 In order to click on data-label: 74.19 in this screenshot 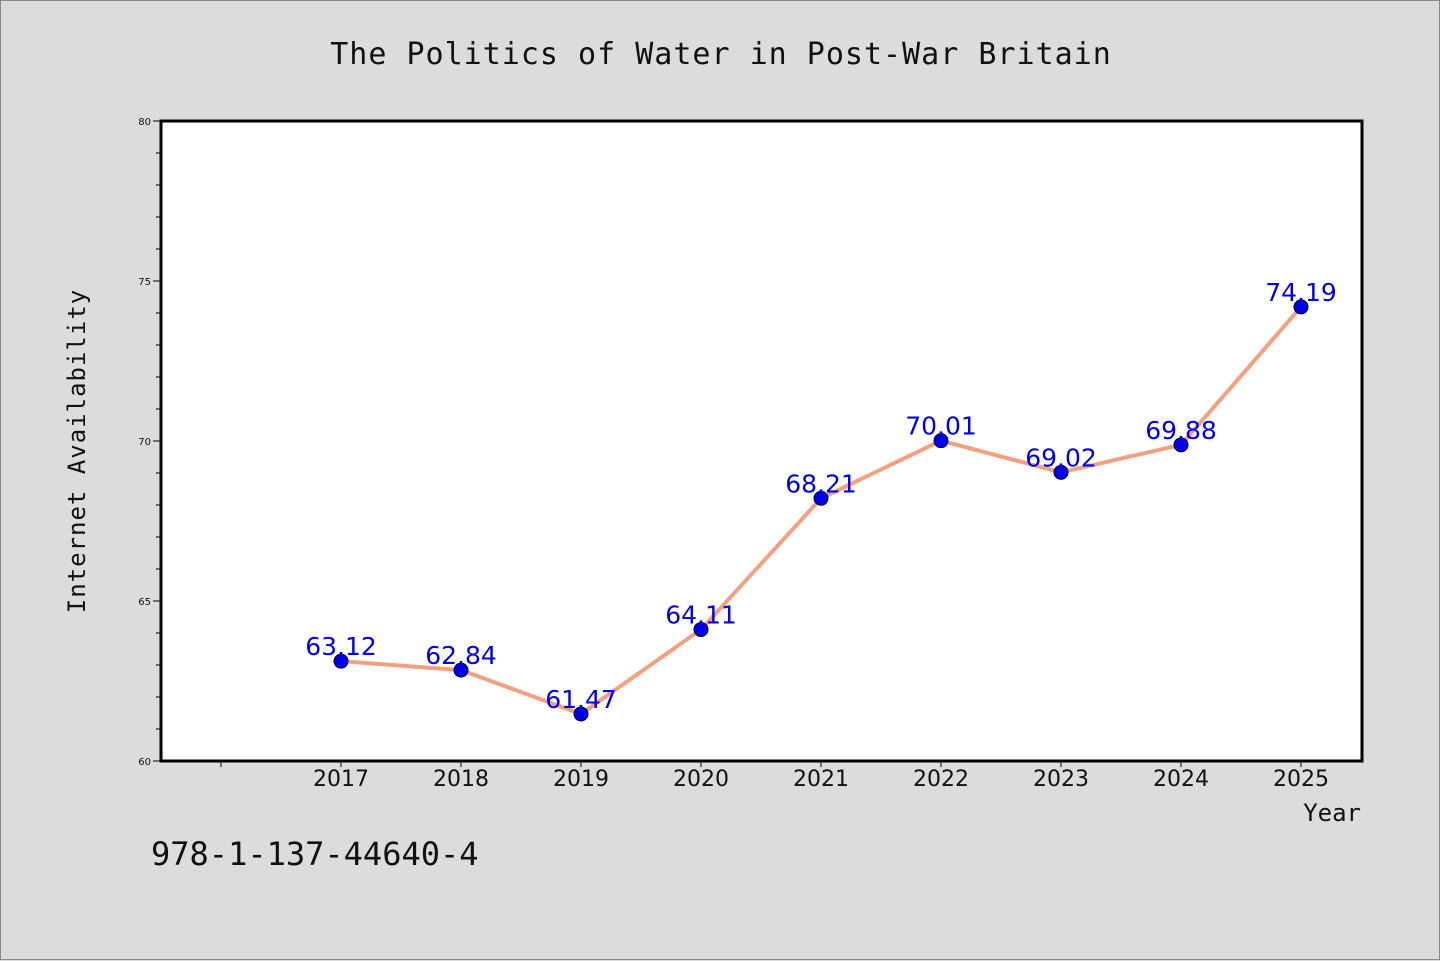, I will do `click(1301, 292)`.